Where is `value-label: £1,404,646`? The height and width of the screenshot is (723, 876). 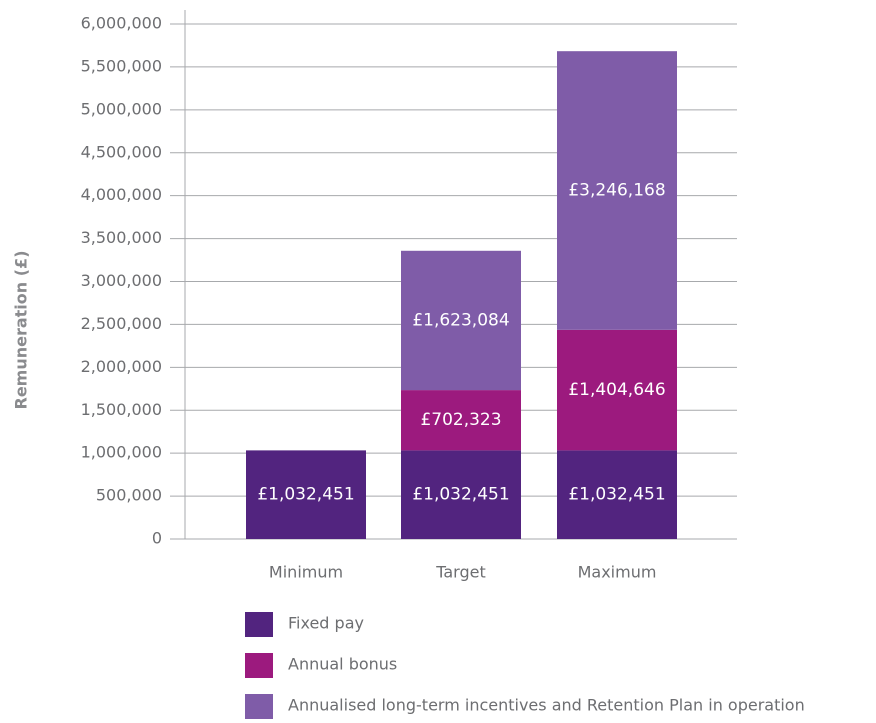 value-label: £1,404,646 is located at coordinates (616, 390).